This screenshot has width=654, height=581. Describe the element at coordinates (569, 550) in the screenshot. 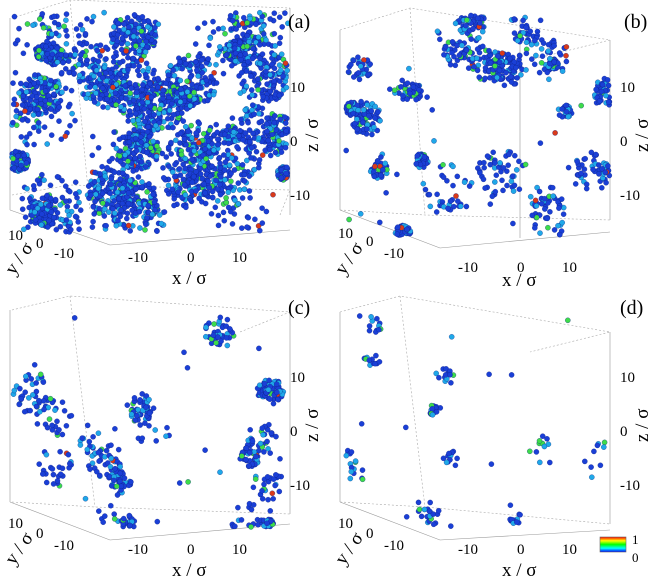

I see `x-tick-label: 10` at that location.